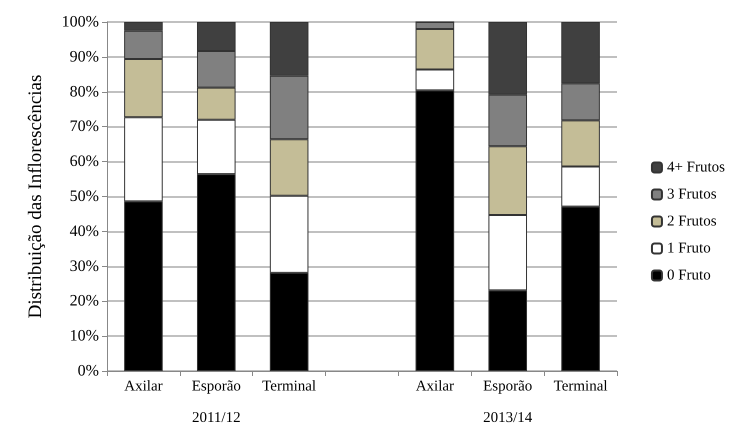 This screenshot has height=443, width=748. Describe the element at coordinates (216, 418) in the screenshot. I see `text: 2011/12` at that location.